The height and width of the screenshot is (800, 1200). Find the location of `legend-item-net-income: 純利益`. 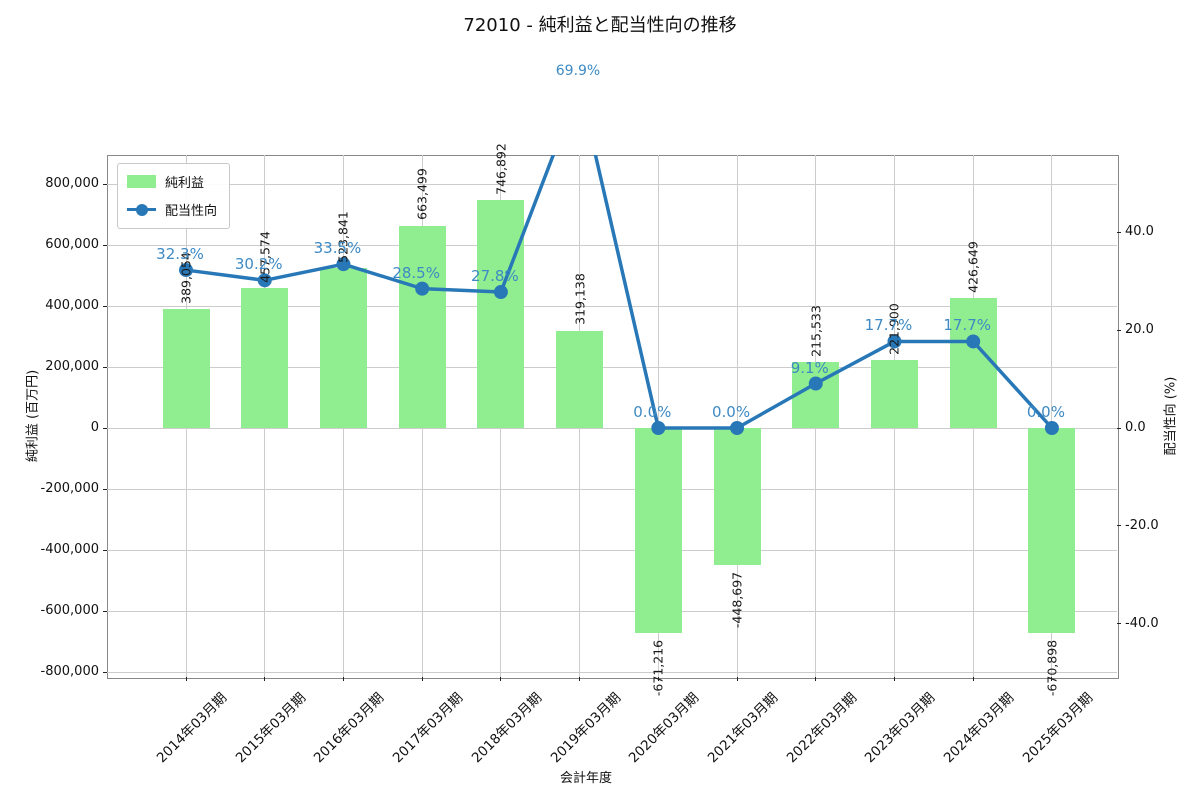

legend-item-net-income: 純利益 is located at coordinates (172, 181).